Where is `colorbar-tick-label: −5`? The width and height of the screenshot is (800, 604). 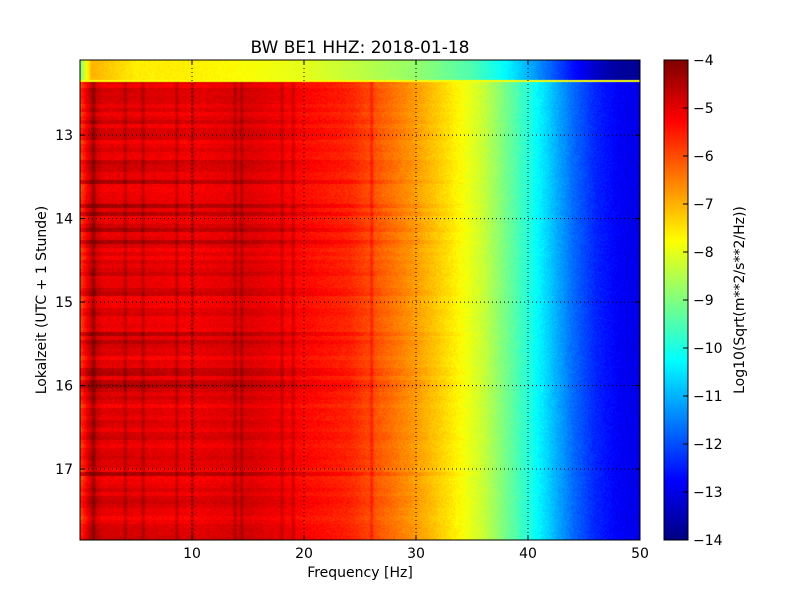 colorbar-tick-label: −5 is located at coordinates (703, 109).